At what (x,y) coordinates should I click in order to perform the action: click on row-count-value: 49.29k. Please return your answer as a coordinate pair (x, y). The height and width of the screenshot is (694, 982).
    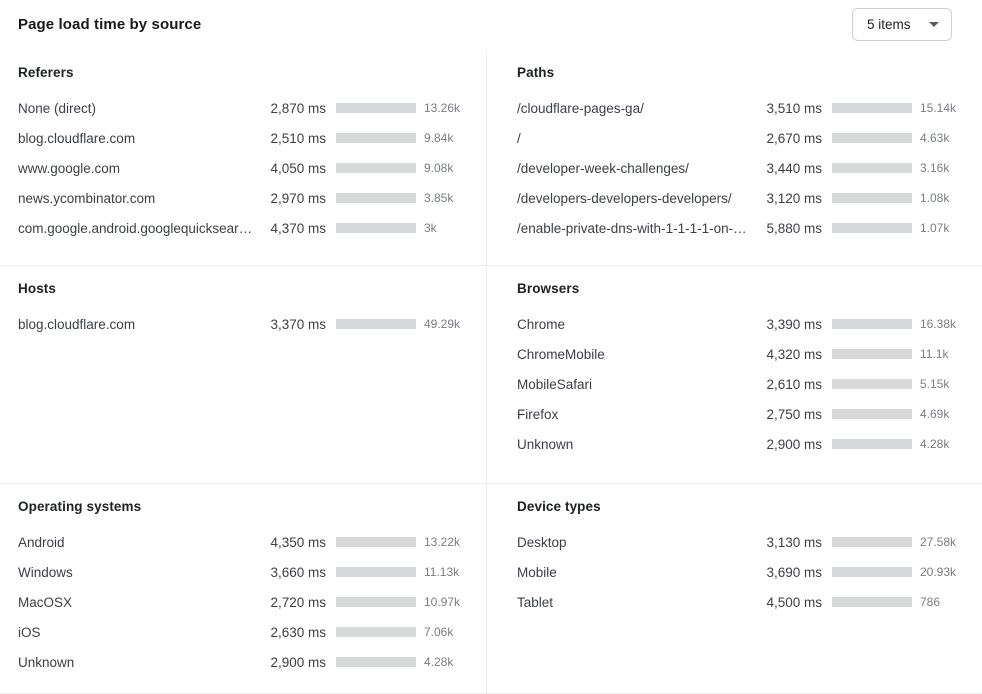
    Looking at the image, I should click on (442, 324).